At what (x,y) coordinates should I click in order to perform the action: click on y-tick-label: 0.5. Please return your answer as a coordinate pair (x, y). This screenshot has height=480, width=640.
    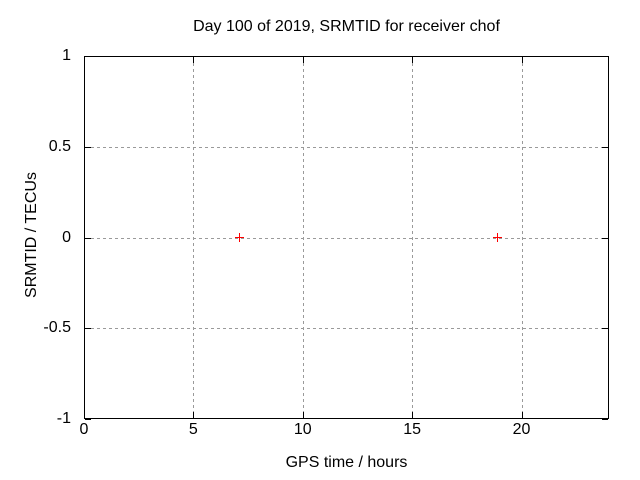
    Looking at the image, I should click on (59, 146).